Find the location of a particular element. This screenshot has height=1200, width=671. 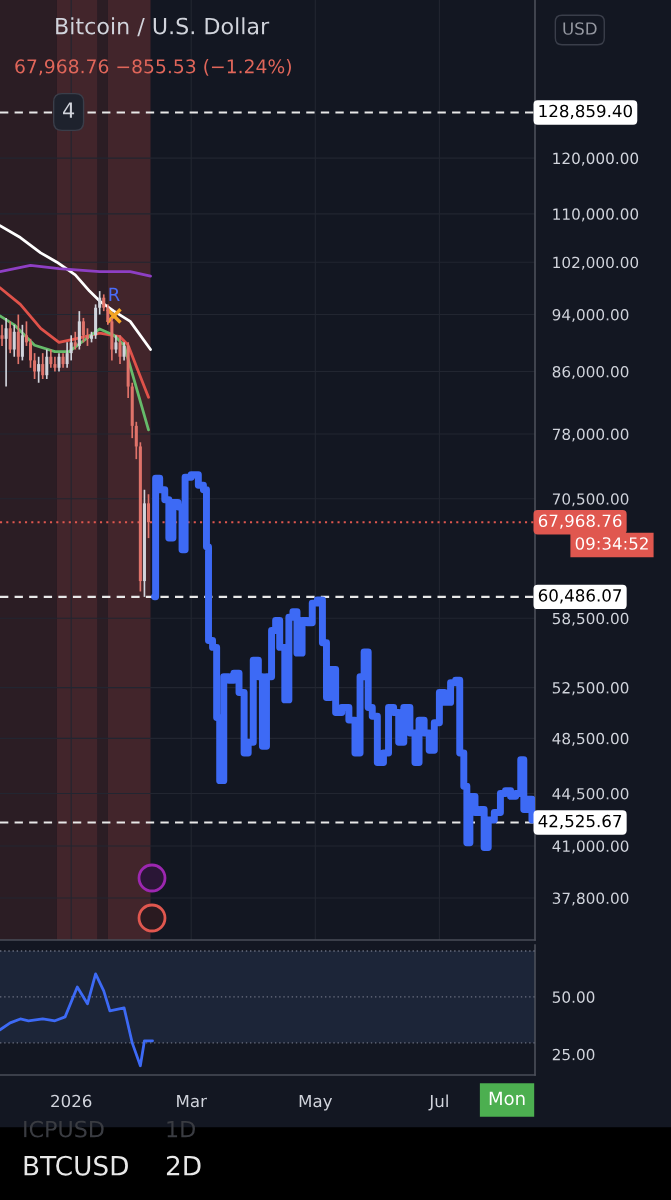

ref-line-label: 42,525.67 is located at coordinates (580, 822).